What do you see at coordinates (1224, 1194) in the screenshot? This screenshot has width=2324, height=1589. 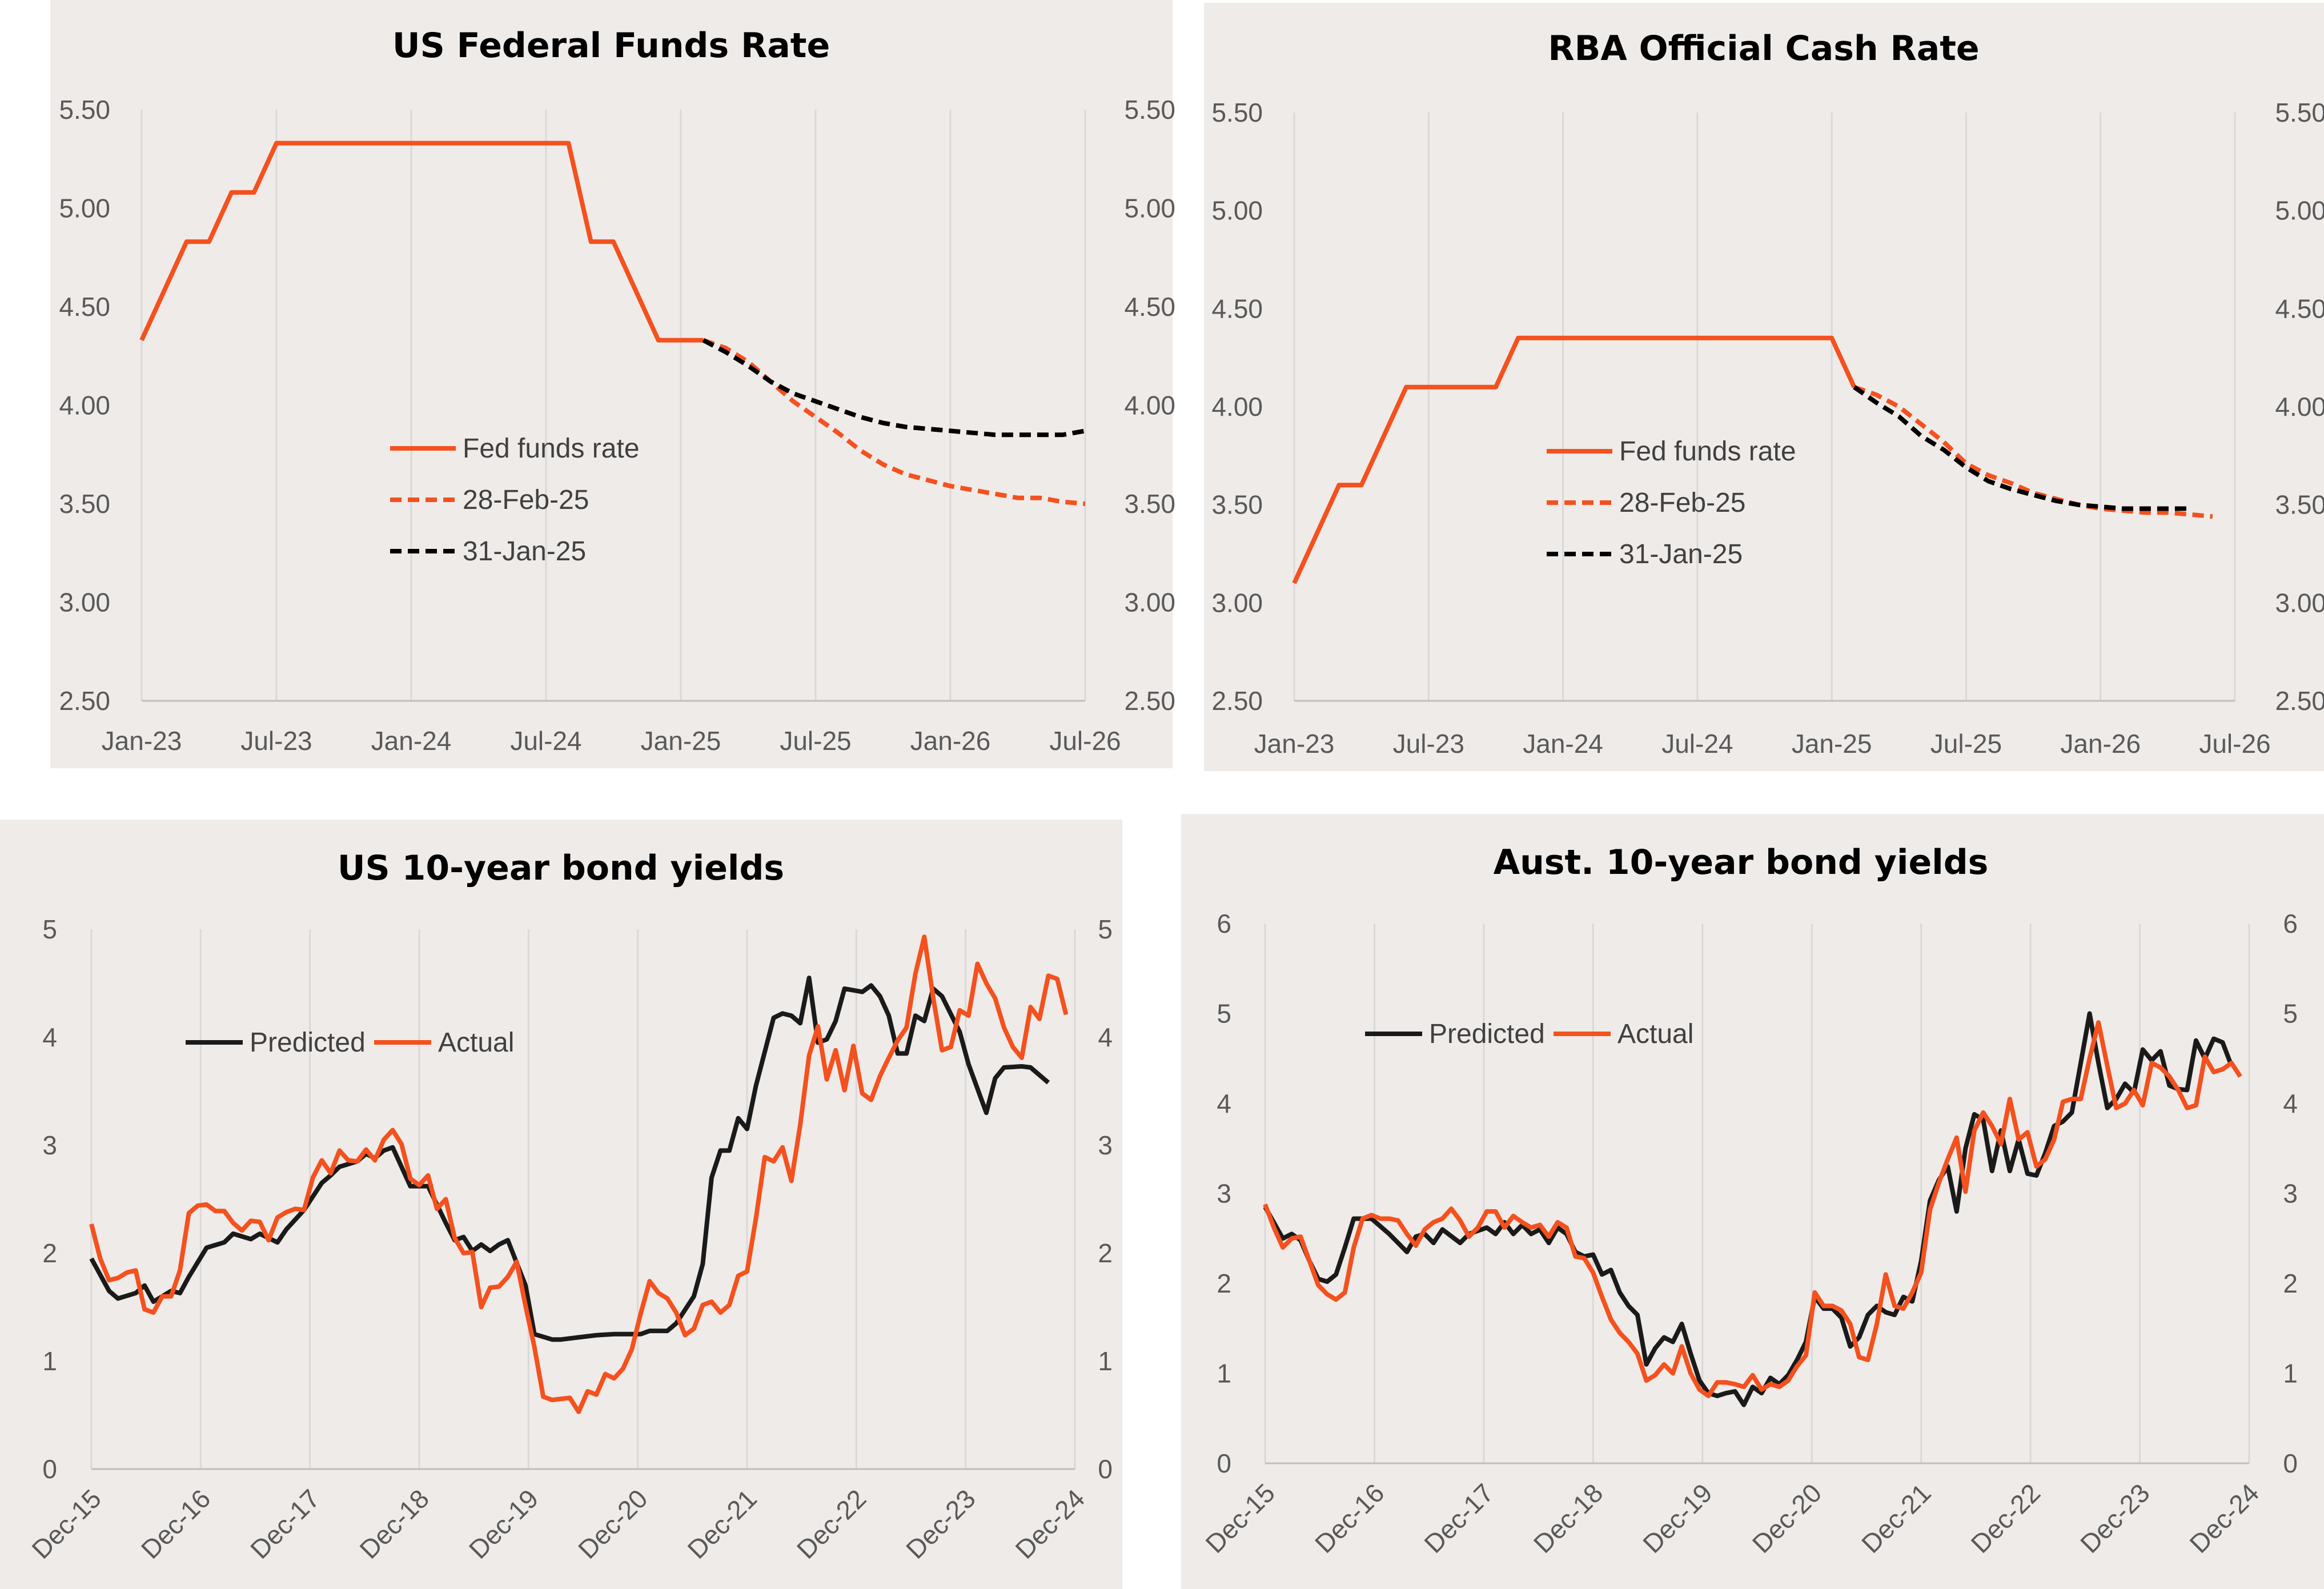 I see `y-tick-label-left: 3` at bounding box center [1224, 1194].